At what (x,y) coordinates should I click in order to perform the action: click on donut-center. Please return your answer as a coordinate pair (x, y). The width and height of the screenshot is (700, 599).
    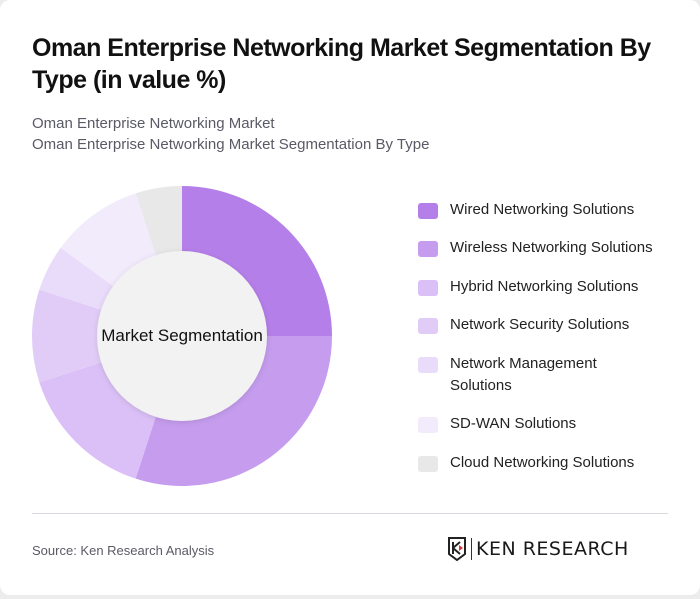
    Looking at the image, I should click on (182, 336).